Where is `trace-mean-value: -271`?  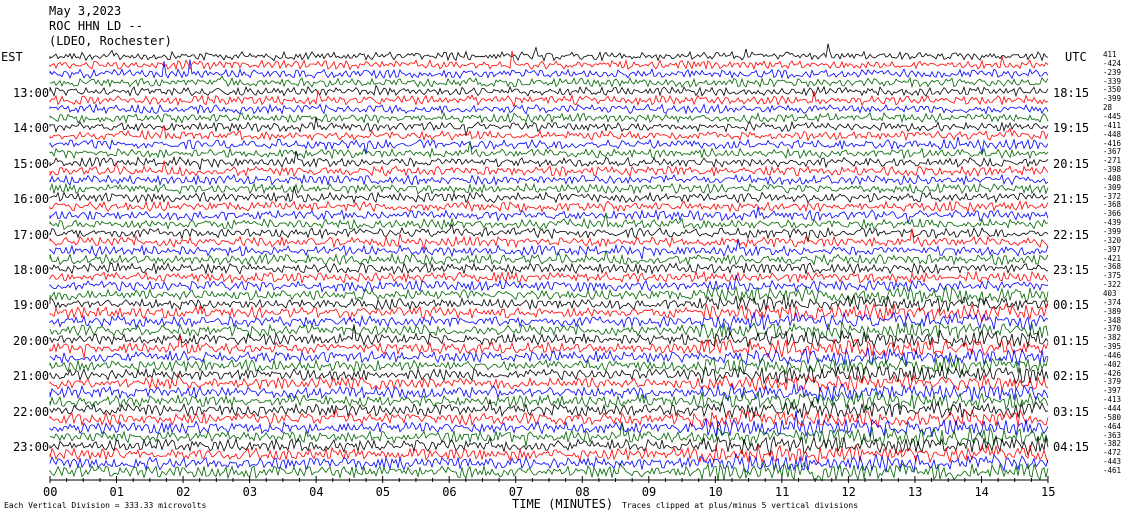
trace-mean-value: -271 is located at coordinates (1112, 161).